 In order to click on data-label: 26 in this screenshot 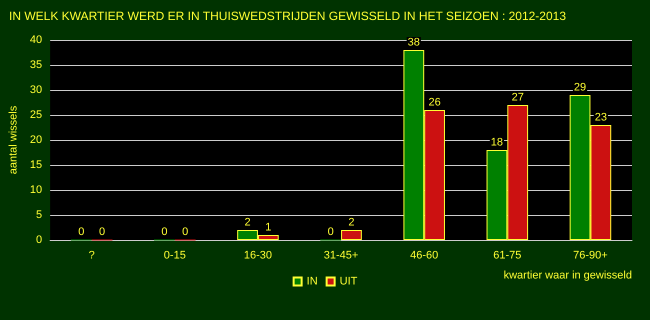, I will do `click(434, 102)`.